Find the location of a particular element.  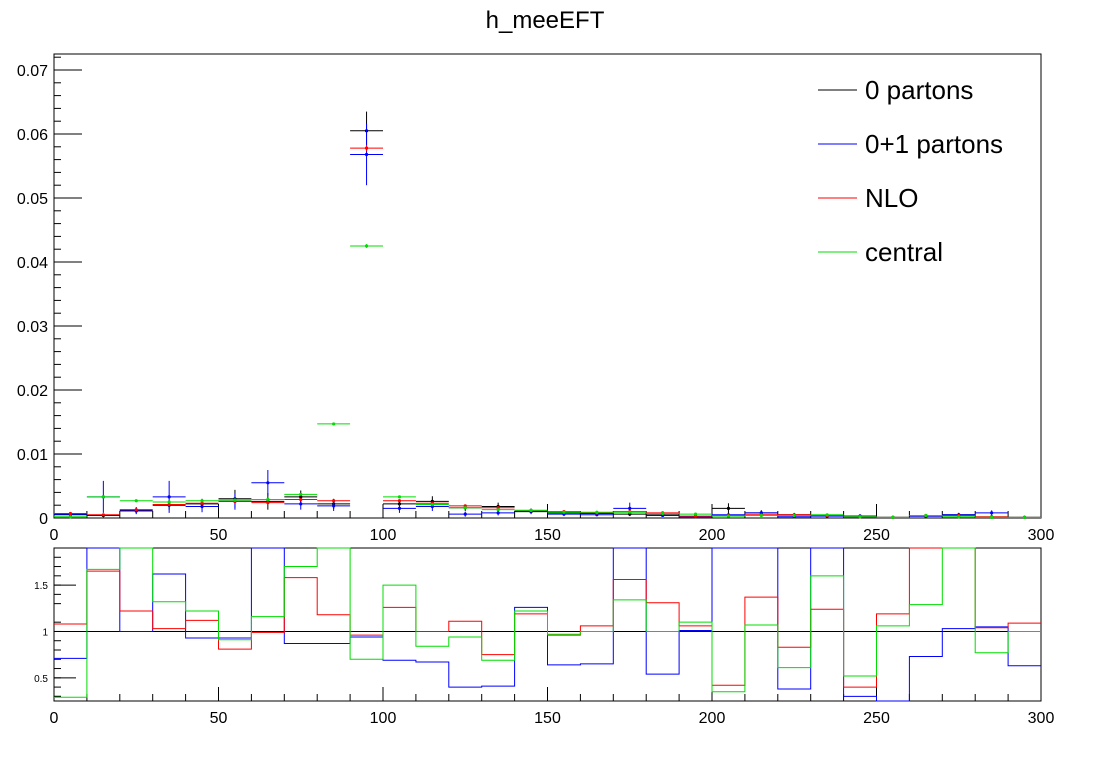

y-tick-label: 0.02 is located at coordinates (32, 391).